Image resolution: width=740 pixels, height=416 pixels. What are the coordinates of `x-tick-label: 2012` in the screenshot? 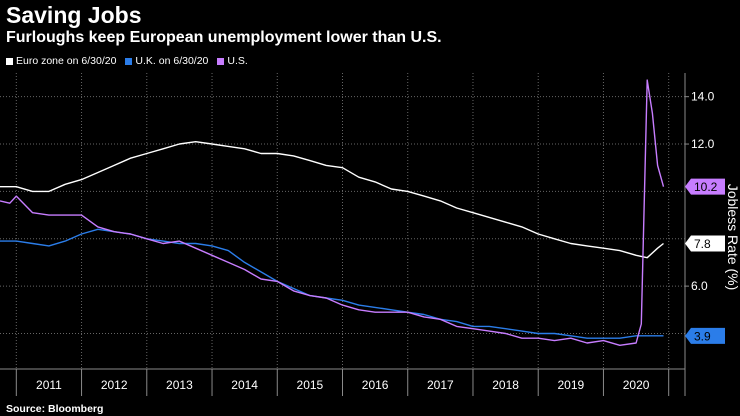 It's located at (114, 385).